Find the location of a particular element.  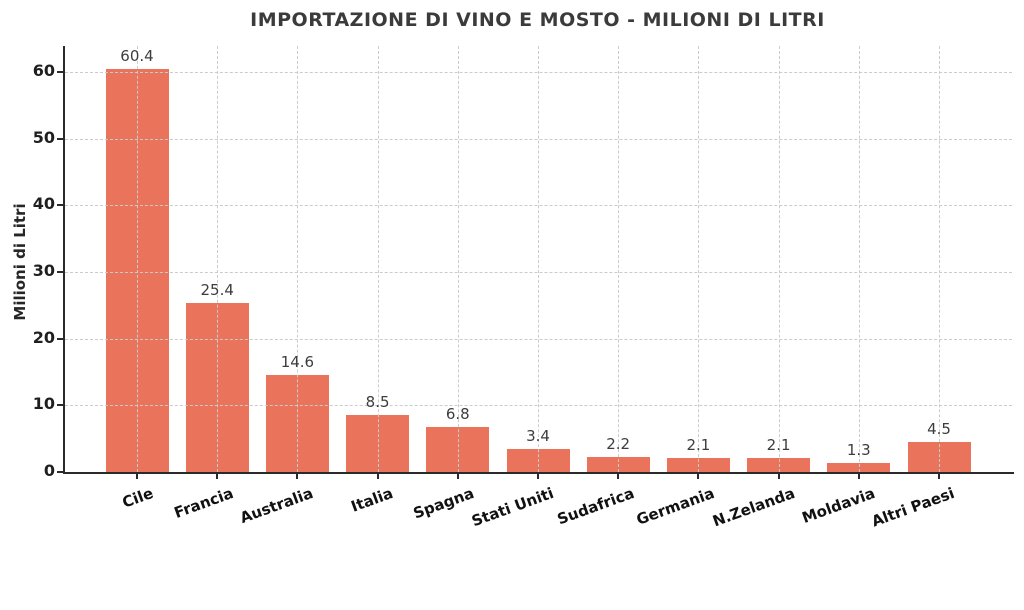

y-tick-label: 50 is located at coordinates (43, 137).